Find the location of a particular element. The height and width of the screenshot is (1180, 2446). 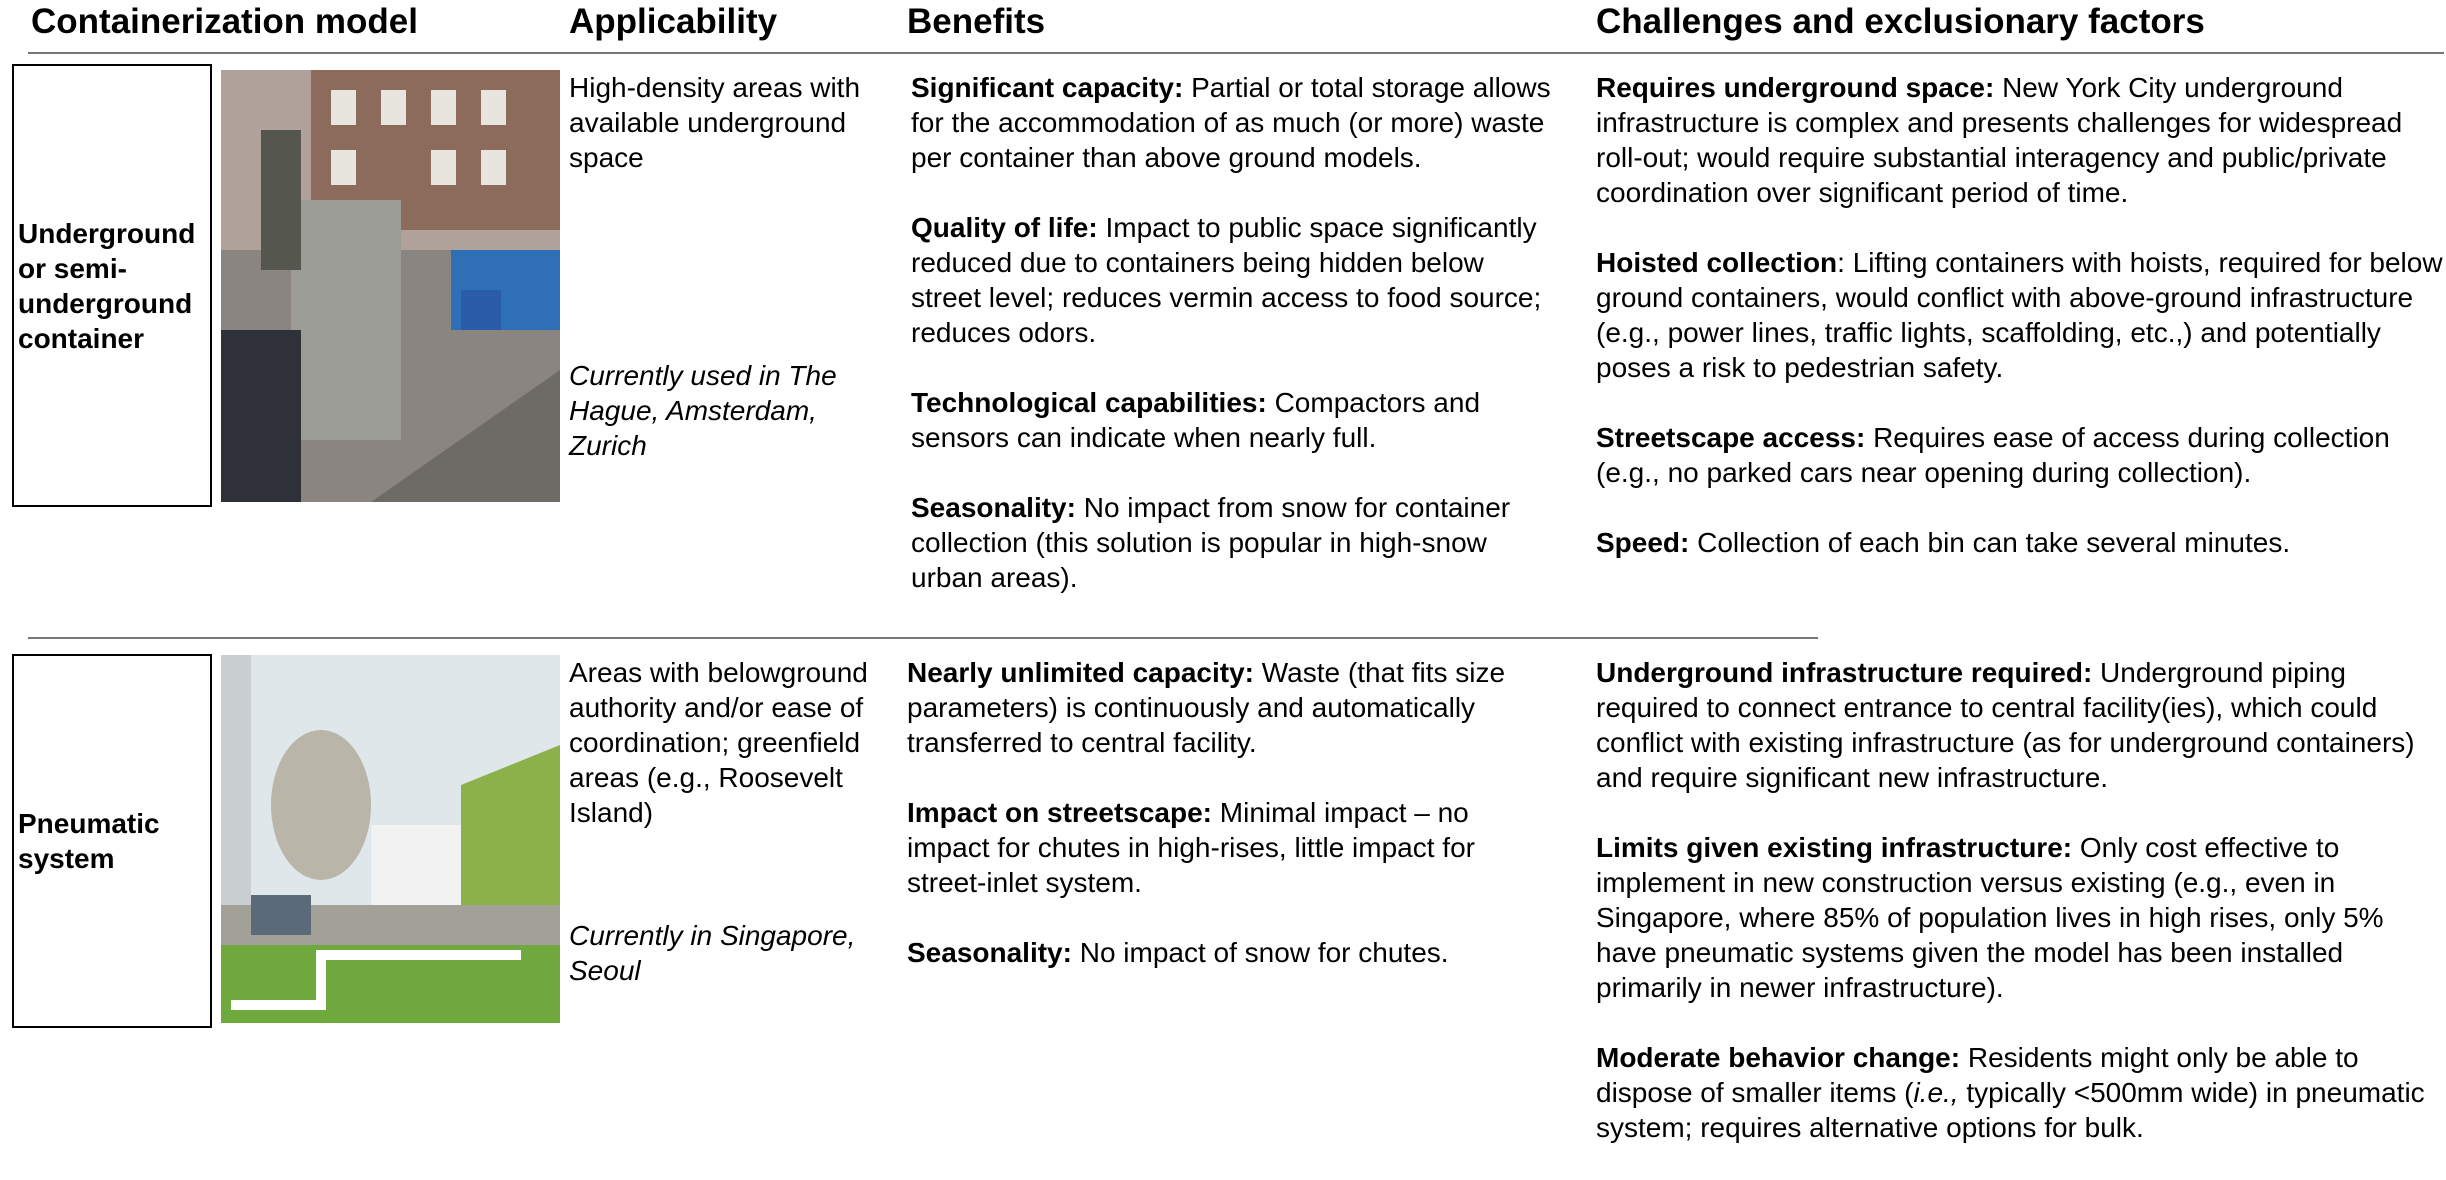

item-text: No impact of snow for chutes. is located at coordinates (1260, 952).